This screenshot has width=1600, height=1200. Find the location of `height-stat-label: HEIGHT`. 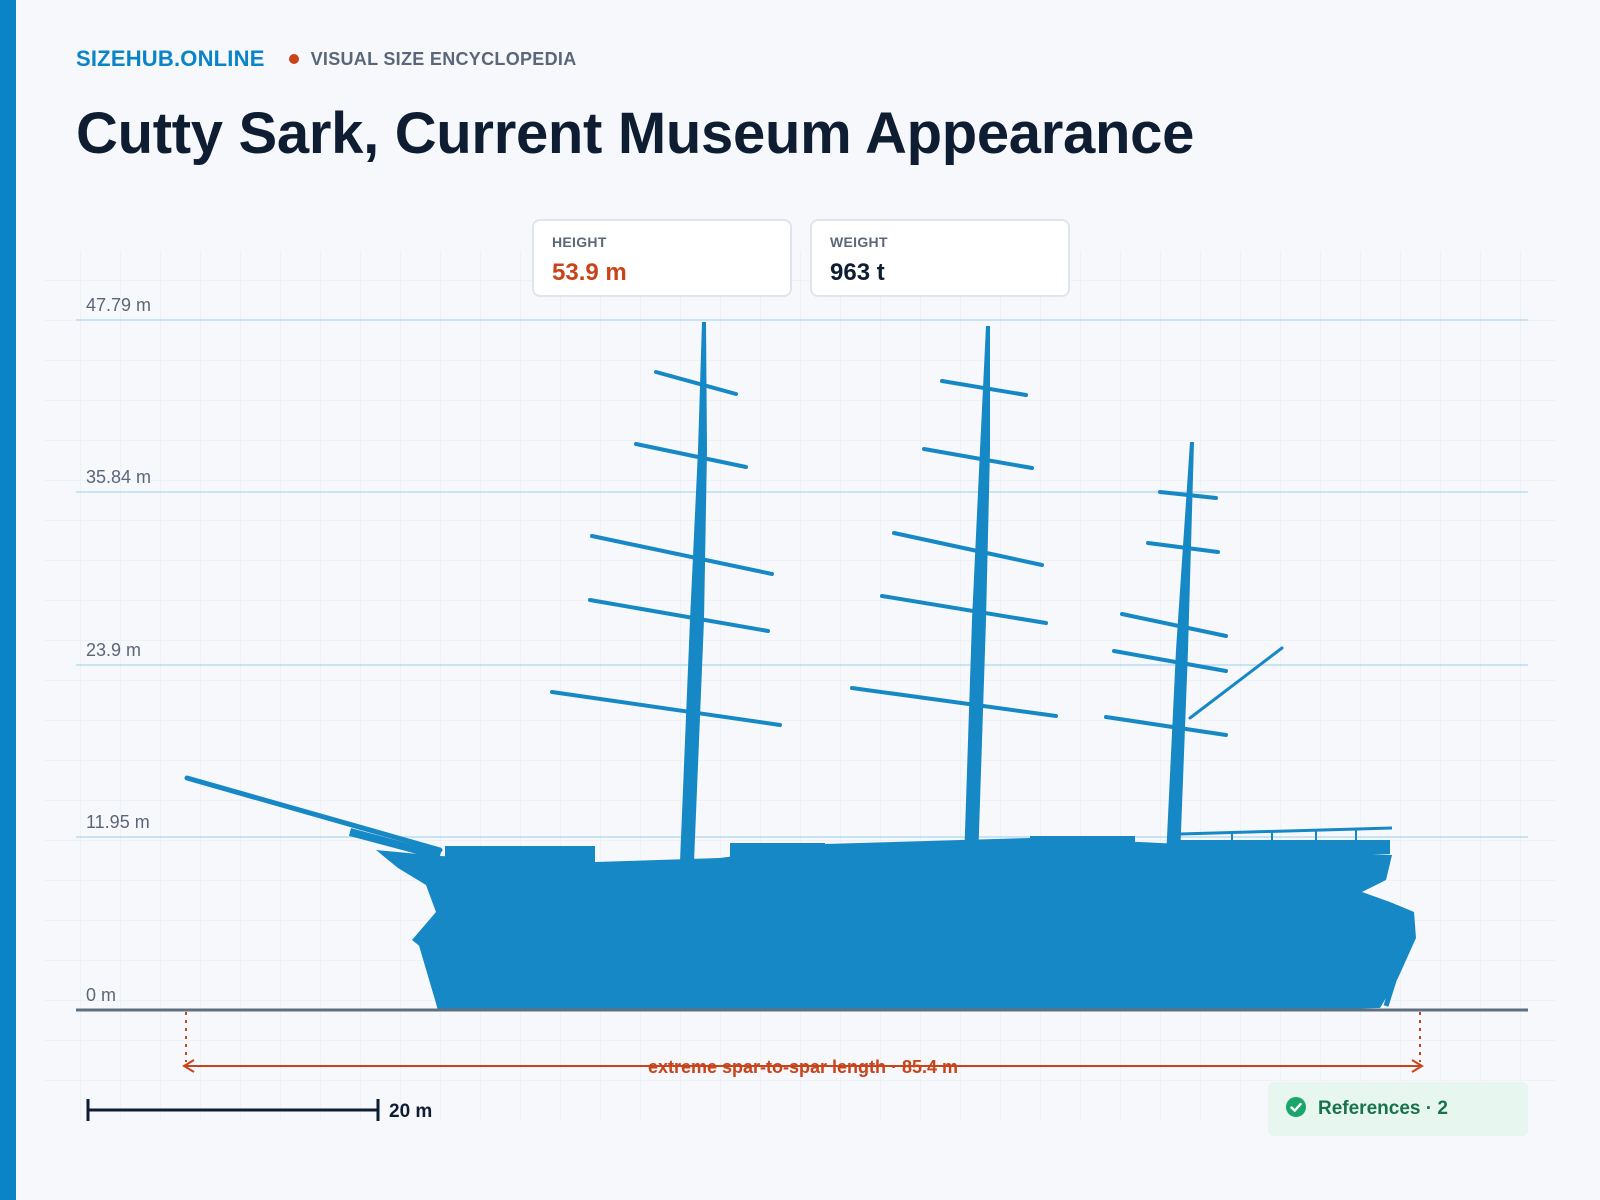

height-stat-label: HEIGHT is located at coordinates (579, 242).